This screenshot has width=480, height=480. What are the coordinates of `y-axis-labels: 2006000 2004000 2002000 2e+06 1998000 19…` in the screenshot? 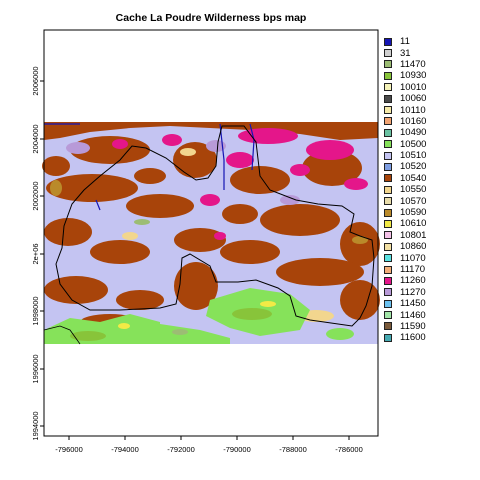 It's located at (35, 253).